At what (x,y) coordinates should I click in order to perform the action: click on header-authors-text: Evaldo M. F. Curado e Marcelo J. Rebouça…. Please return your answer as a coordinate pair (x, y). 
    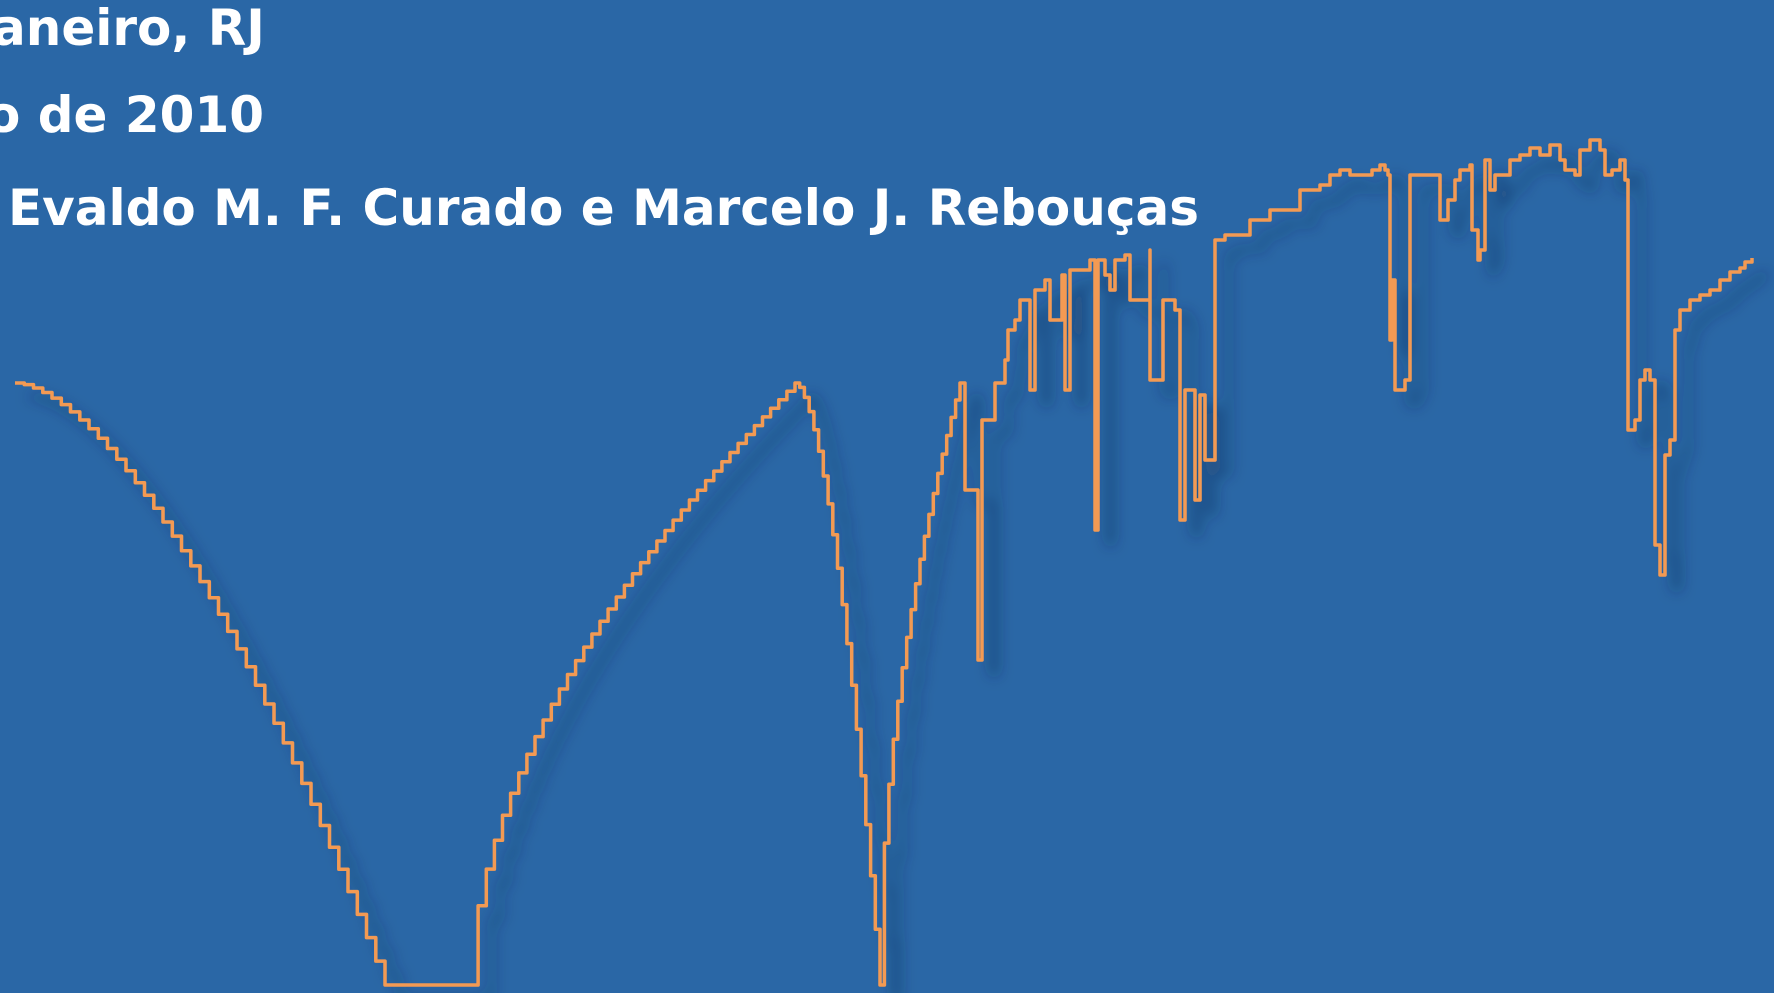
    Looking at the image, I should click on (603, 208).